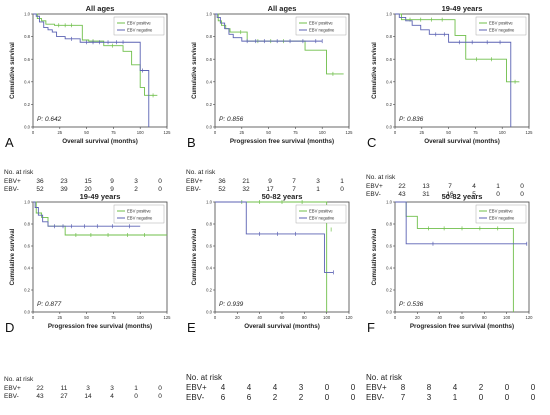 This screenshot has width=550, height=415. I want to click on risk-row: EBV- 43 27 14 4 0 0, so click(88, 397).